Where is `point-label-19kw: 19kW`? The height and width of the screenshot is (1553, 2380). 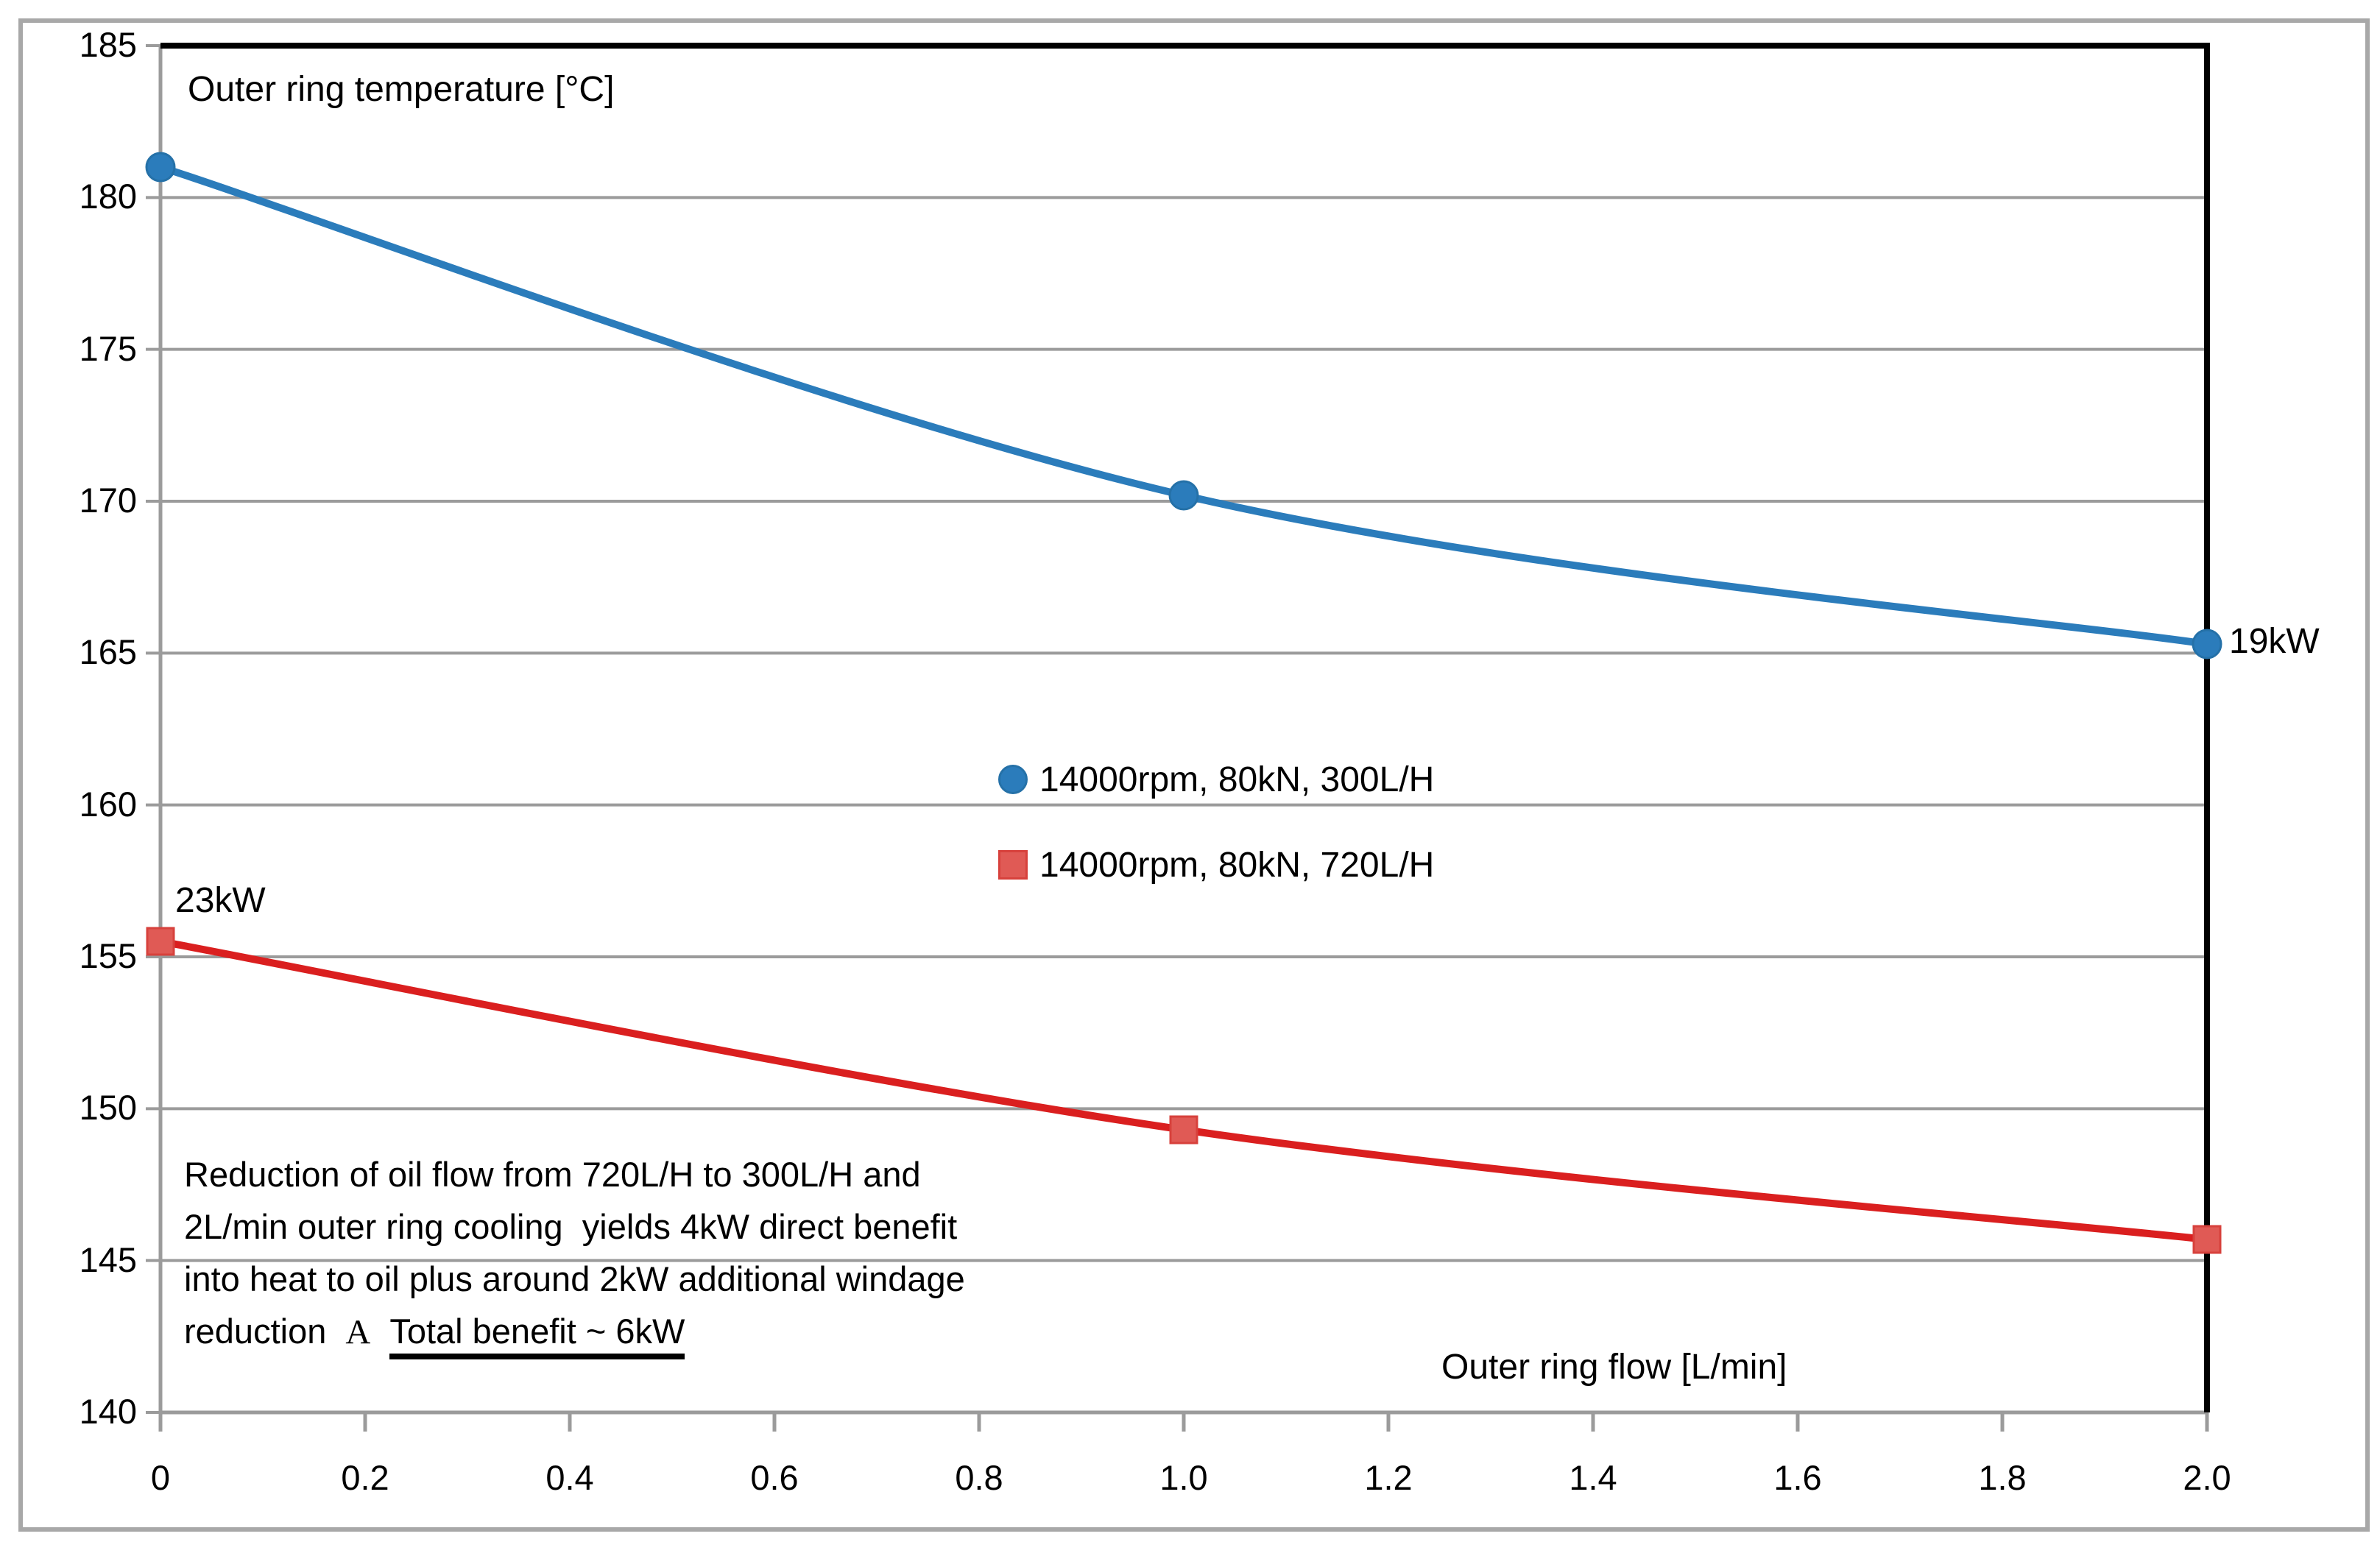 point-label-19kw: 19kW is located at coordinates (2274, 641).